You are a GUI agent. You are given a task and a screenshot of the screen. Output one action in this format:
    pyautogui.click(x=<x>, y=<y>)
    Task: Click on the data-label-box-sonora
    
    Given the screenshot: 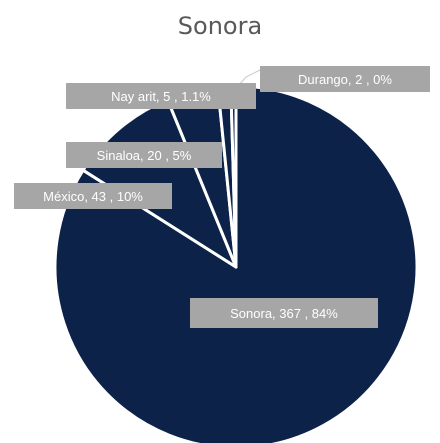 What is the action you would take?
    pyautogui.click(x=284, y=313)
    